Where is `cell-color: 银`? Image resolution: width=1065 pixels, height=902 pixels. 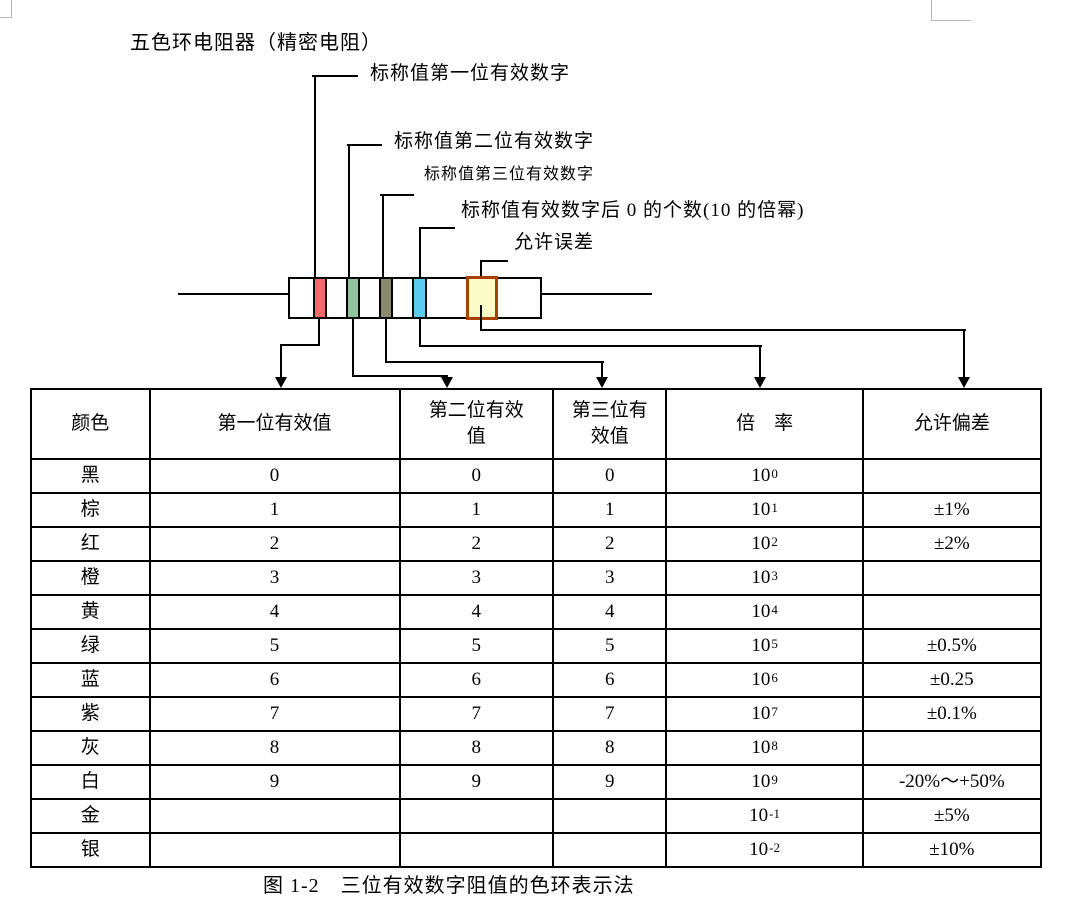
cell-color: 银 is located at coordinates (90, 849).